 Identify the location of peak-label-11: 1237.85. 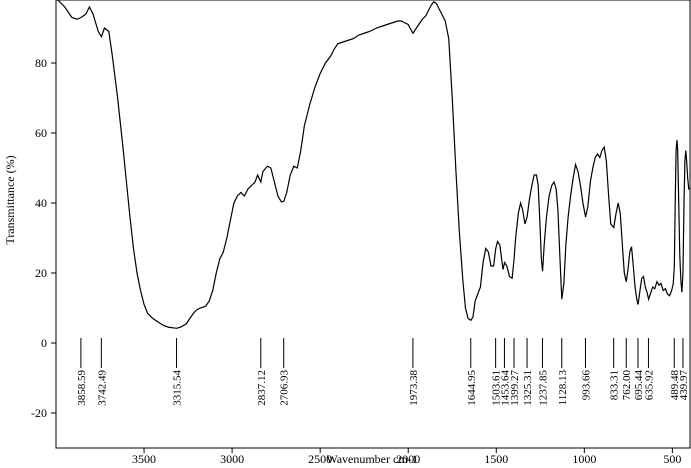
(543, 388).